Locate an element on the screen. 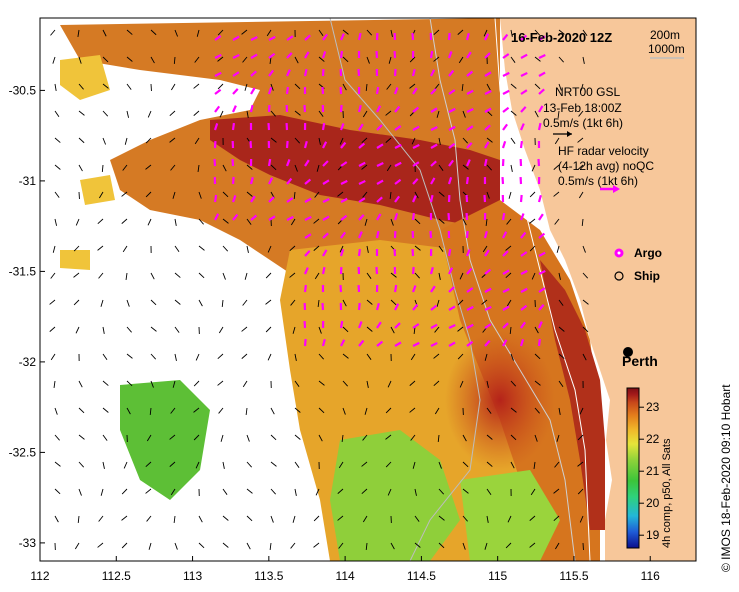 The width and height of the screenshot is (739, 592). hf-scale-arrowhead is located at coordinates (616, 189).